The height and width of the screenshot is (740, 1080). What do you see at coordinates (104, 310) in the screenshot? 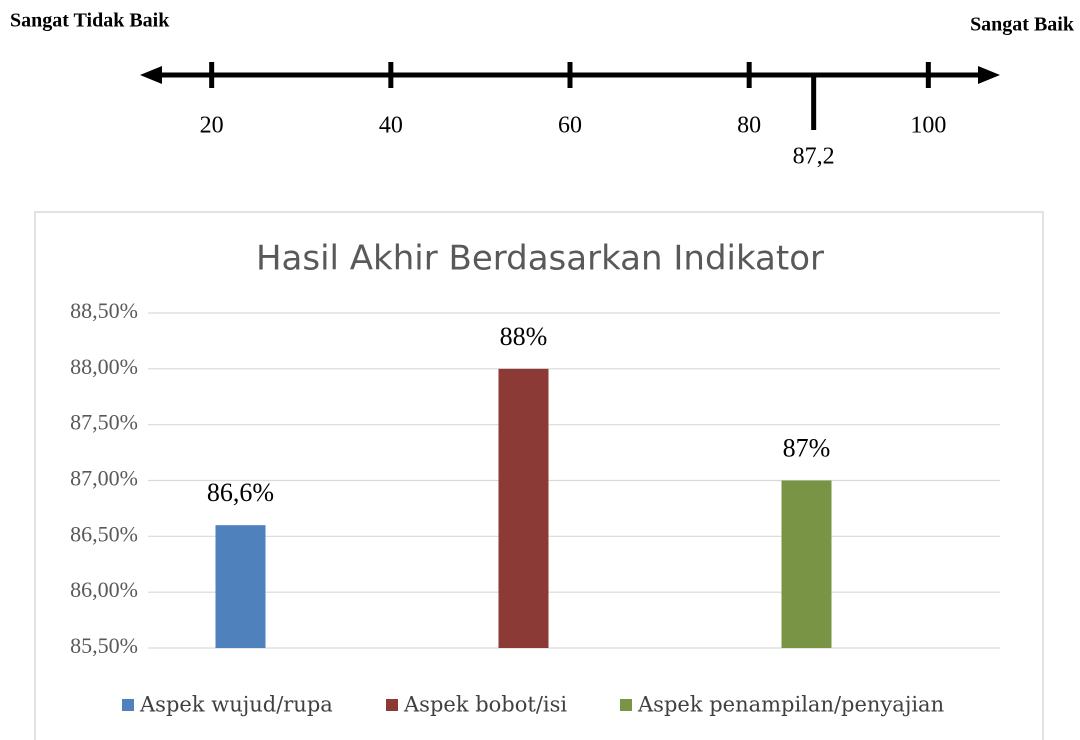
I see `y-tick-label: 88,50%` at bounding box center [104, 310].